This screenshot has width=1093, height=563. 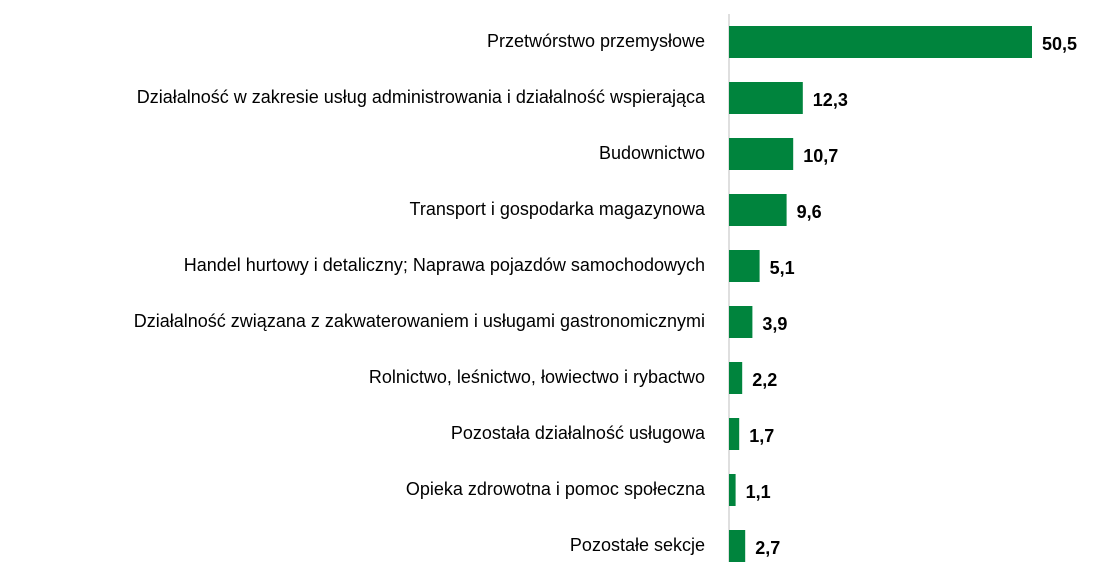 I want to click on value-label: 1,7, so click(x=761, y=436).